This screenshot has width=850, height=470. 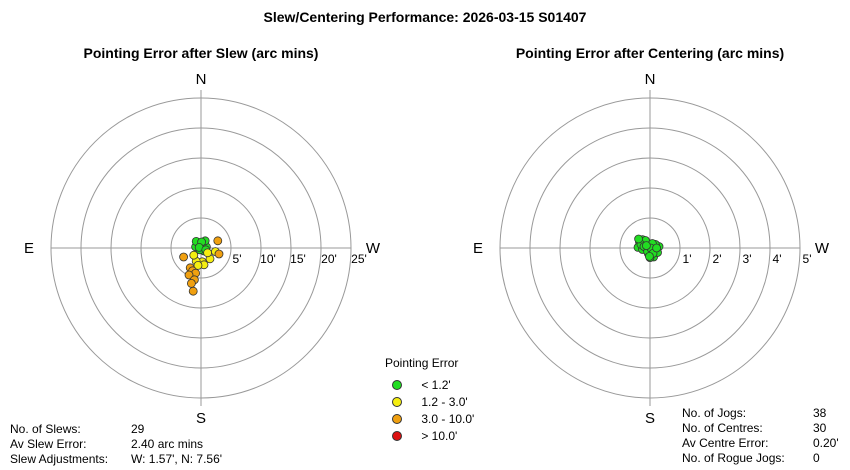 What do you see at coordinates (820, 413) in the screenshot?
I see `stat-value: 38` at bounding box center [820, 413].